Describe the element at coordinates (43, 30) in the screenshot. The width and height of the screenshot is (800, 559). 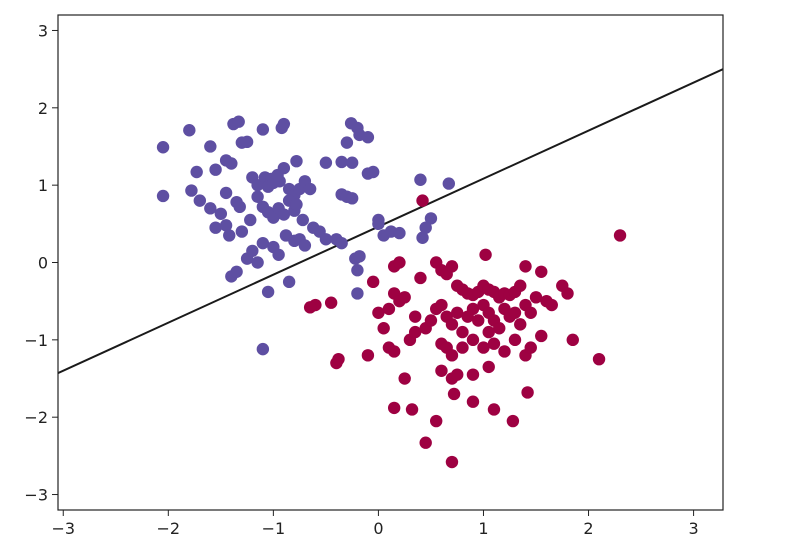
I see `y-tick-label: 3` at that location.